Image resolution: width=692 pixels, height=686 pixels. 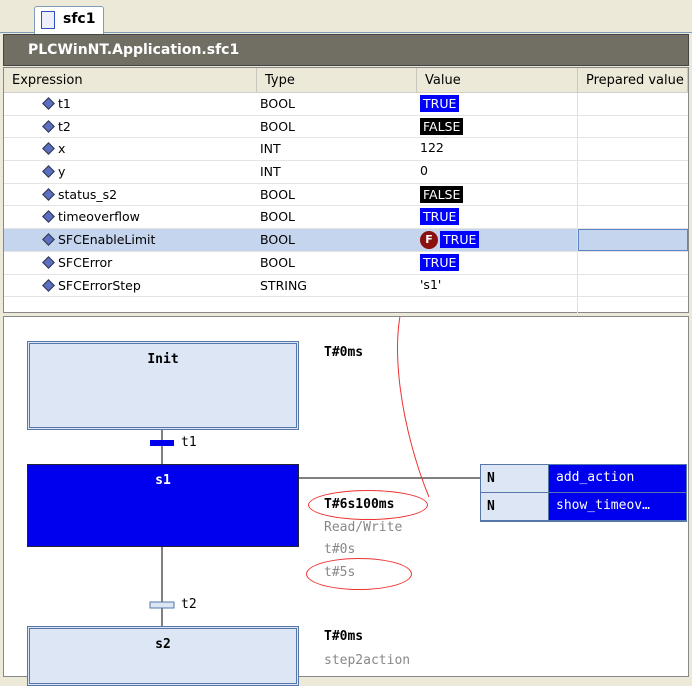 I want to click on expression-cell: SFCEnableLimit, so click(x=130, y=240).